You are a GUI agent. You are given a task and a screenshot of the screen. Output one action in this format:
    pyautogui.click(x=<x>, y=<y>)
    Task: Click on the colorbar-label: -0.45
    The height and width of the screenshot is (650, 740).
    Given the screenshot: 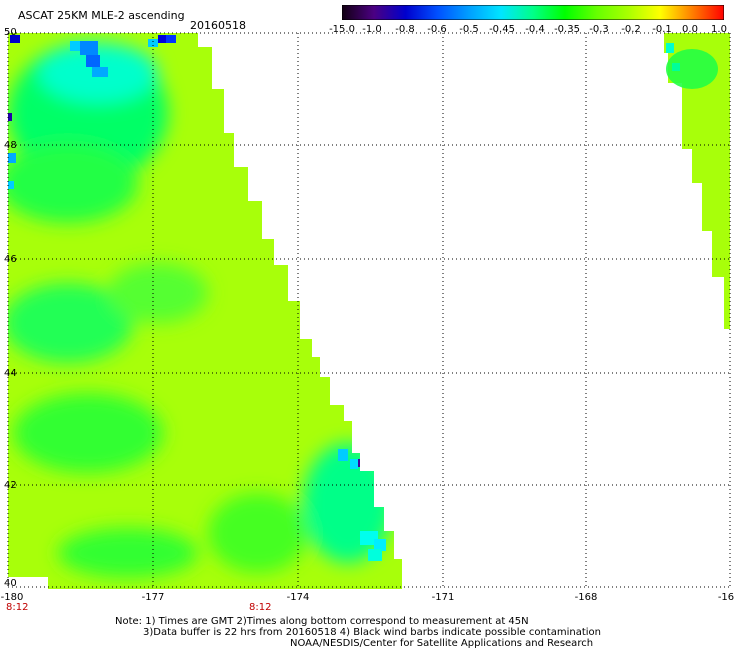 What is the action you would take?
    pyautogui.click(x=502, y=29)
    